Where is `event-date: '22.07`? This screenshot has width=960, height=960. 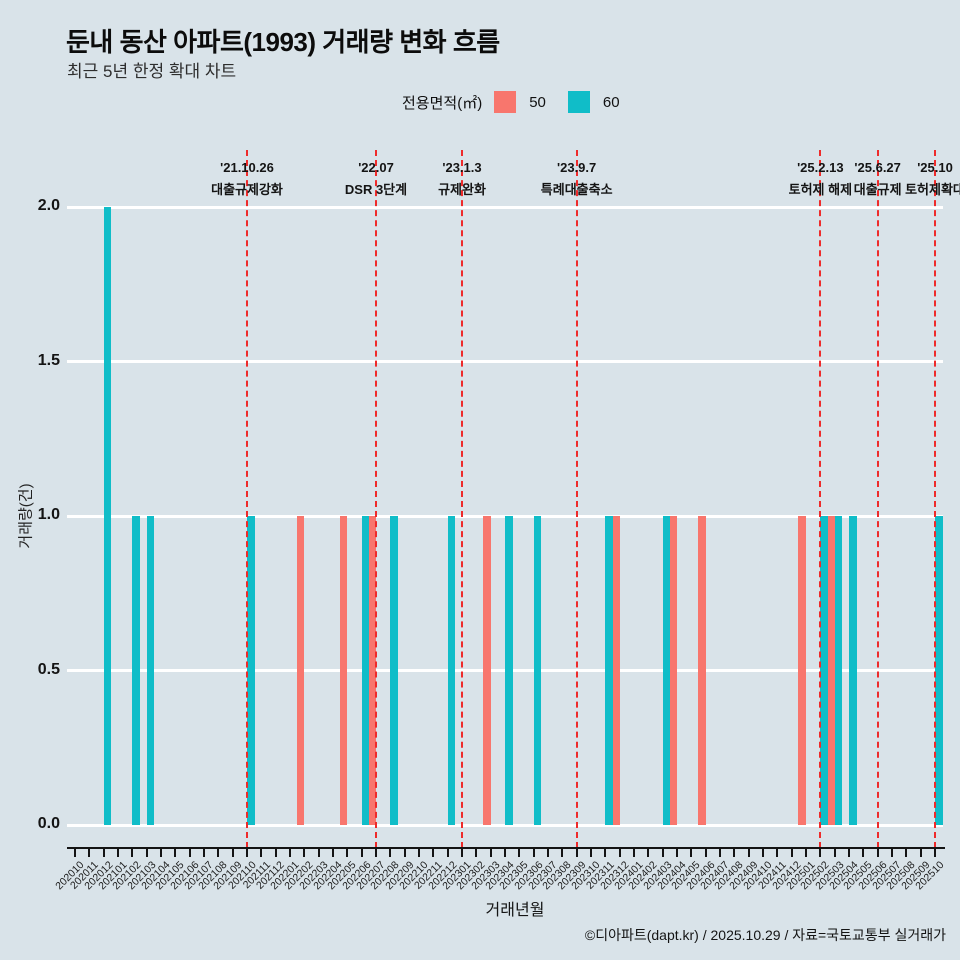 event-date: '22.07 is located at coordinates (376, 167).